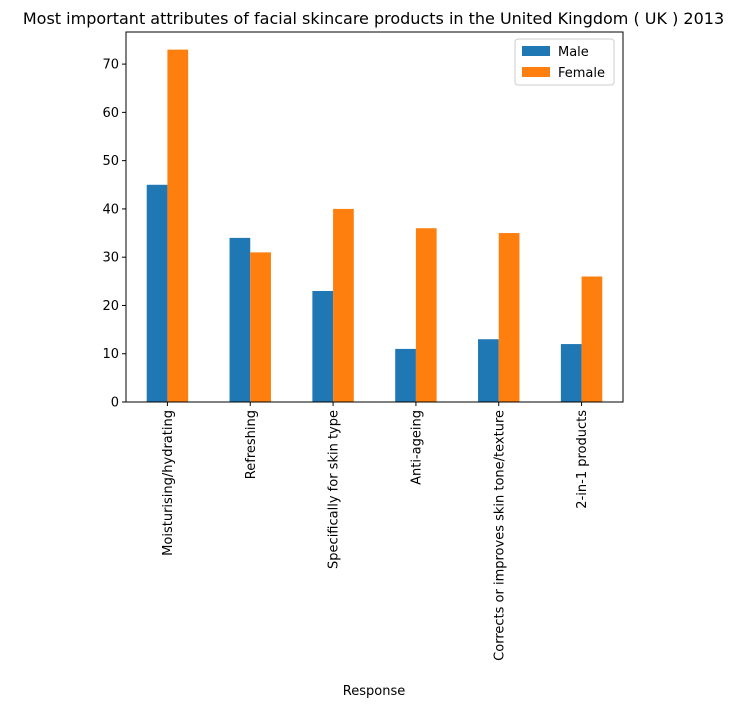  Describe the element at coordinates (110, 354) in the screenshot. I see `y-tick-label: 10` at that location.